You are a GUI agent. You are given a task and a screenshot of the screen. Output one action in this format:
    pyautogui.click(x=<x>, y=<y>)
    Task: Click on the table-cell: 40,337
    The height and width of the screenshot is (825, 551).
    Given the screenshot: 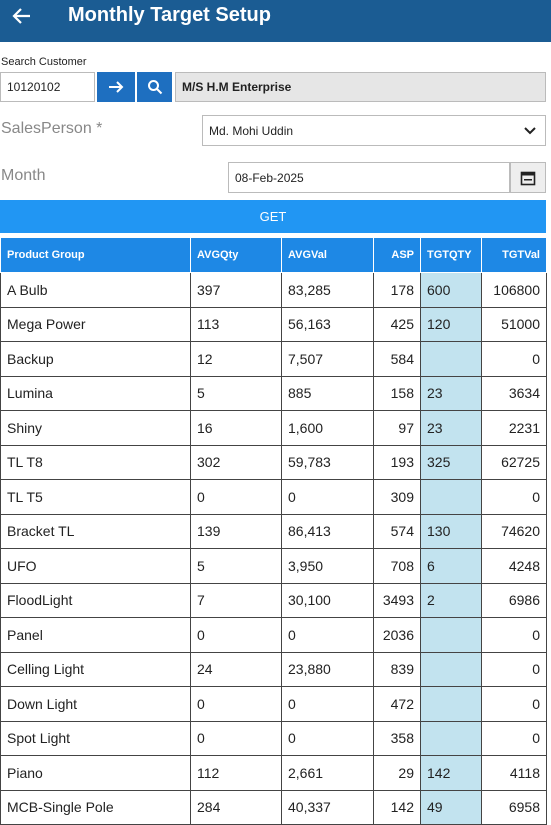 What is the action you would take?
    pyautogui.click(x=327, y=807)
    